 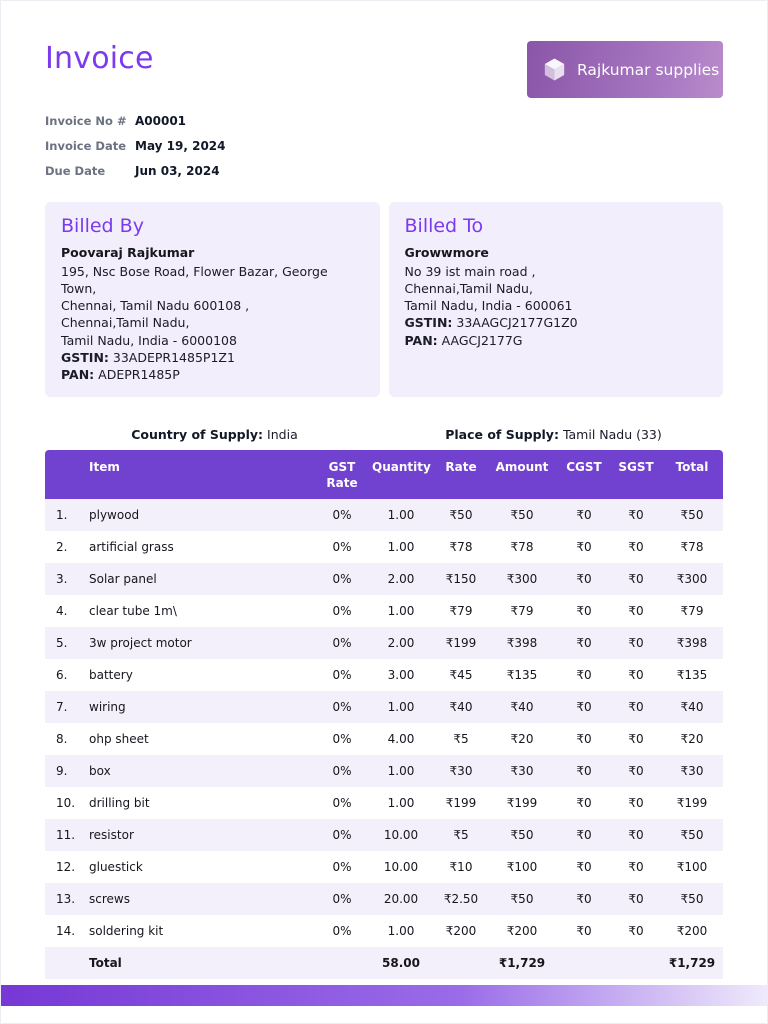 I want to click on cell-rate: ₹78, so click(x=461, y=547).